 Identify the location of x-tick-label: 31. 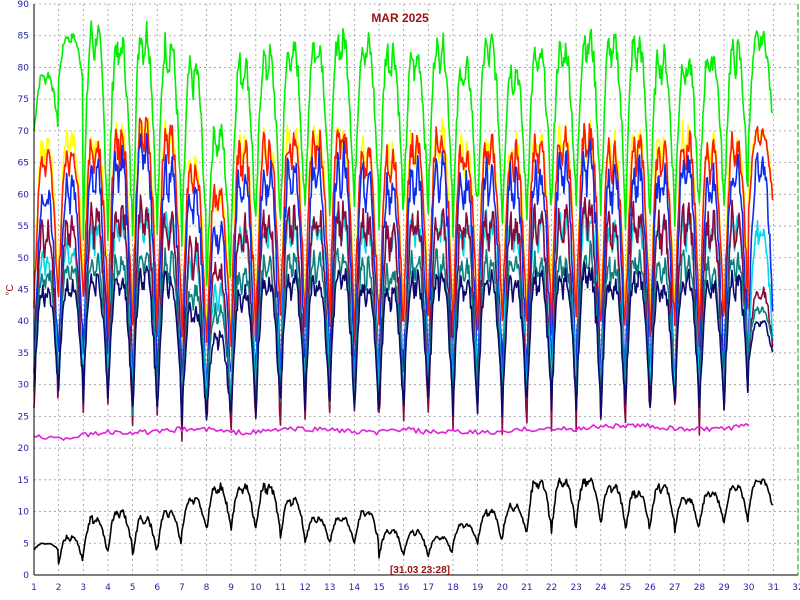
(773, 588).